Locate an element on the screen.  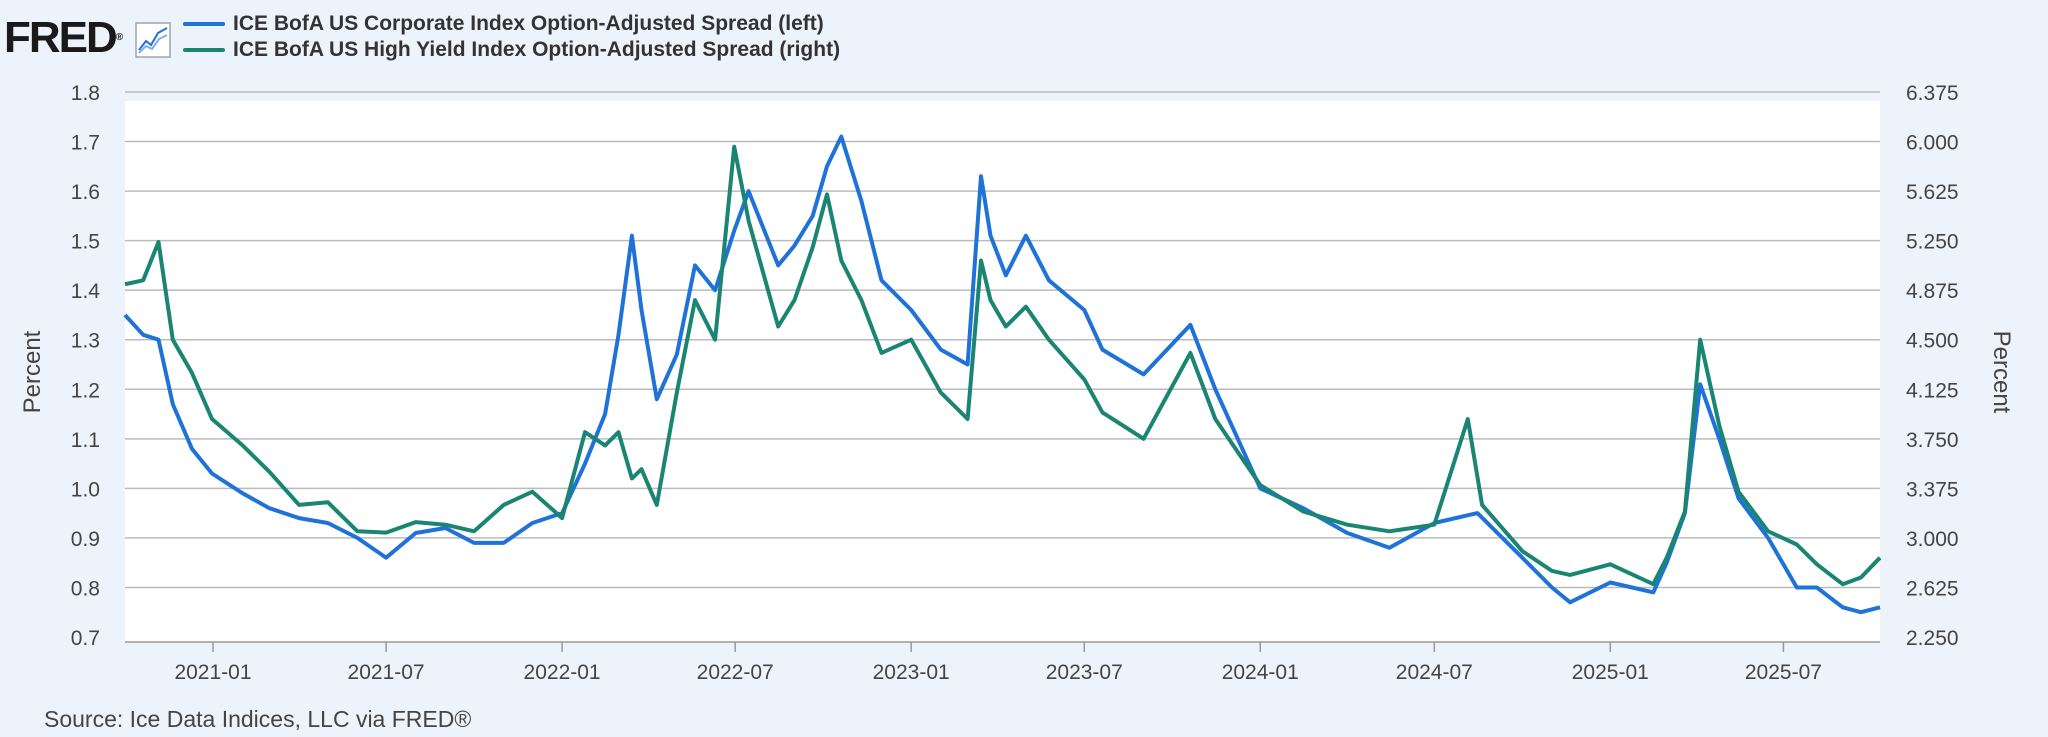
y-tick-label-left: 1.0 is located at coordinates (85, 489).